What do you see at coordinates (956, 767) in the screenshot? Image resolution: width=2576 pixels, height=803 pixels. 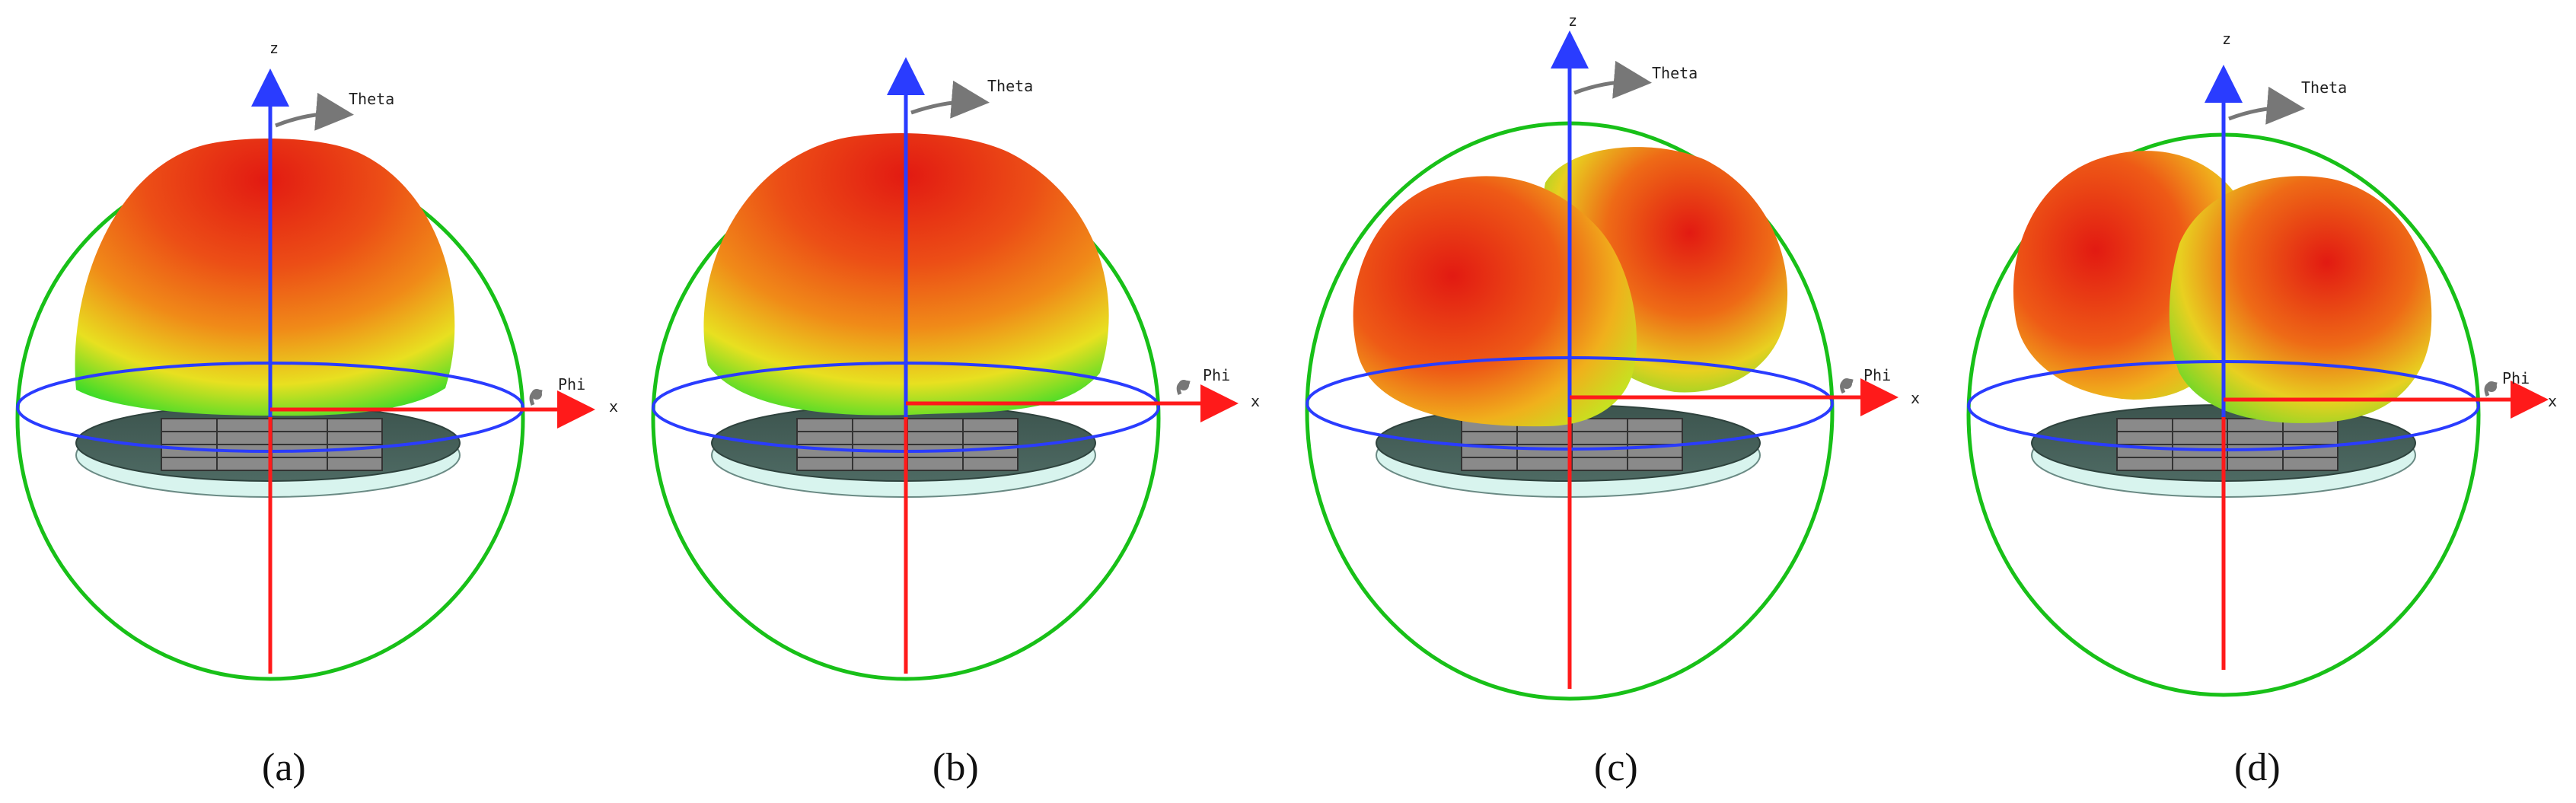 I see `panel-caption: (b)` at bounding box center [956, 767].